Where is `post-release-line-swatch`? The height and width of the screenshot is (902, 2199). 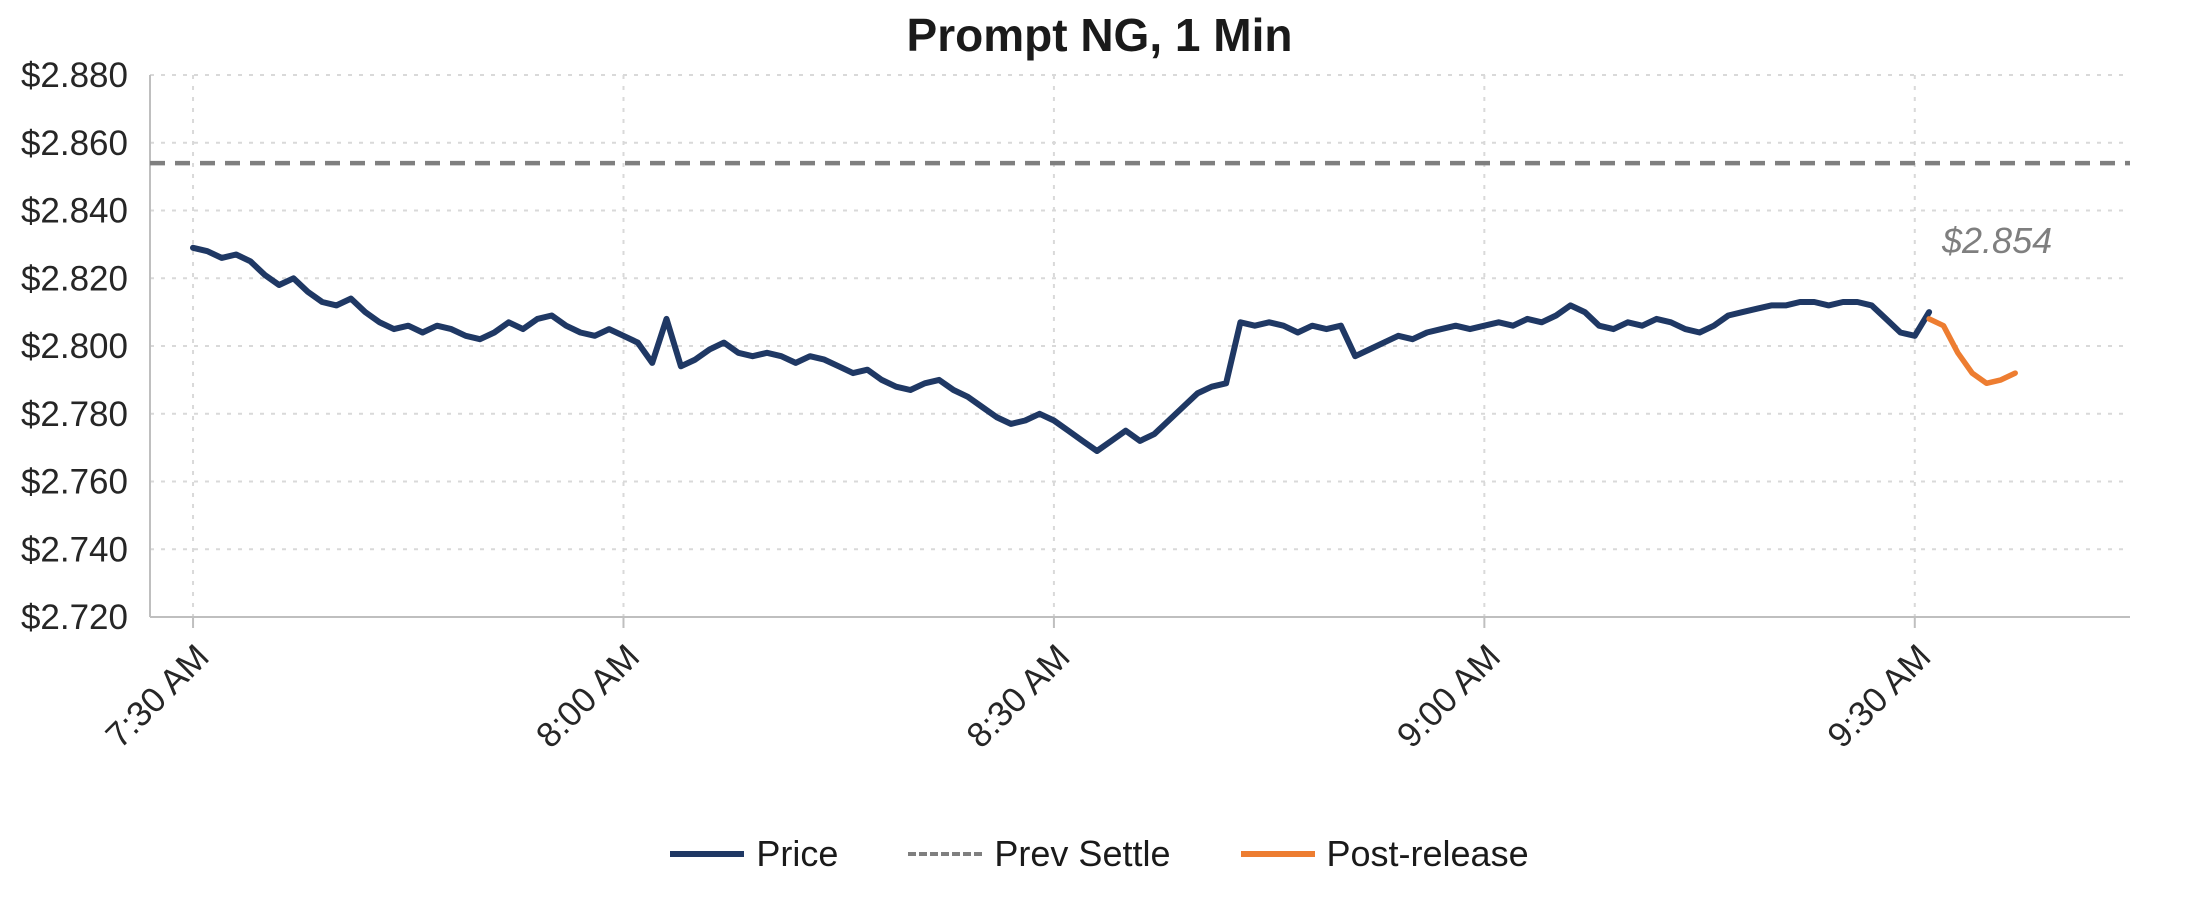
post-release-line-swatch is located at coordinates (1277, 854).